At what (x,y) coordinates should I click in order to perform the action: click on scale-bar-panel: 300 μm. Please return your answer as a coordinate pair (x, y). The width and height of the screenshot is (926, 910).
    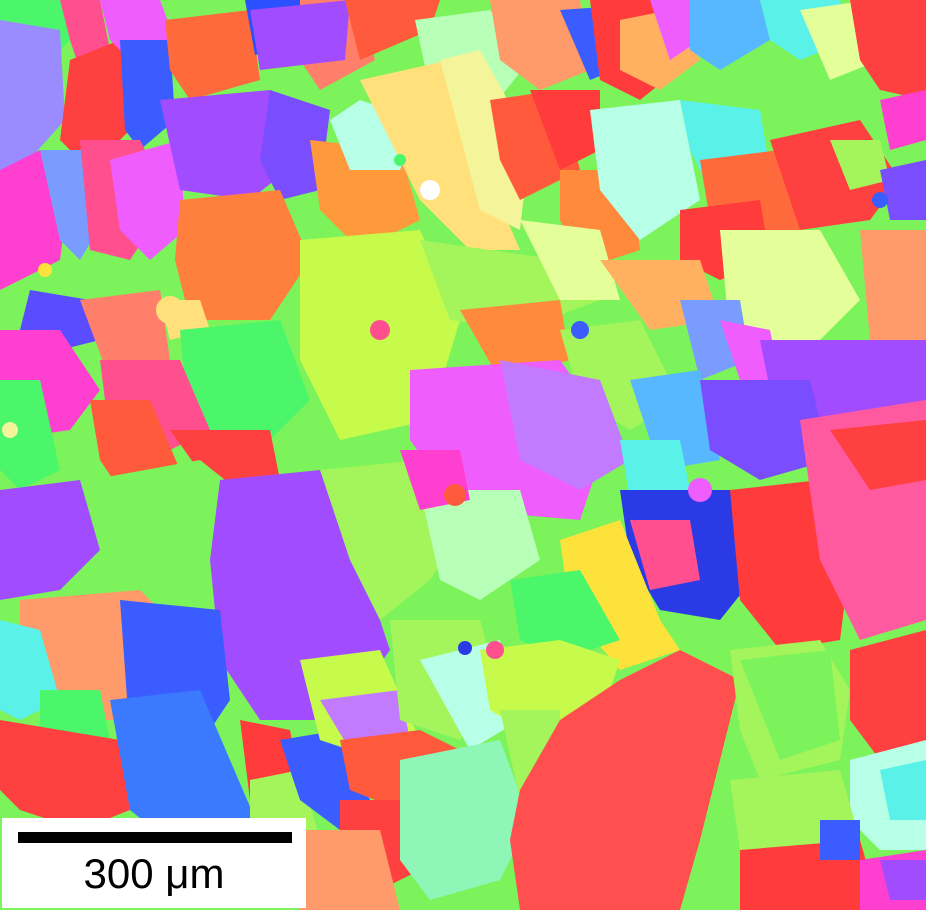
    Looking at the image, I should click on (154, 863).